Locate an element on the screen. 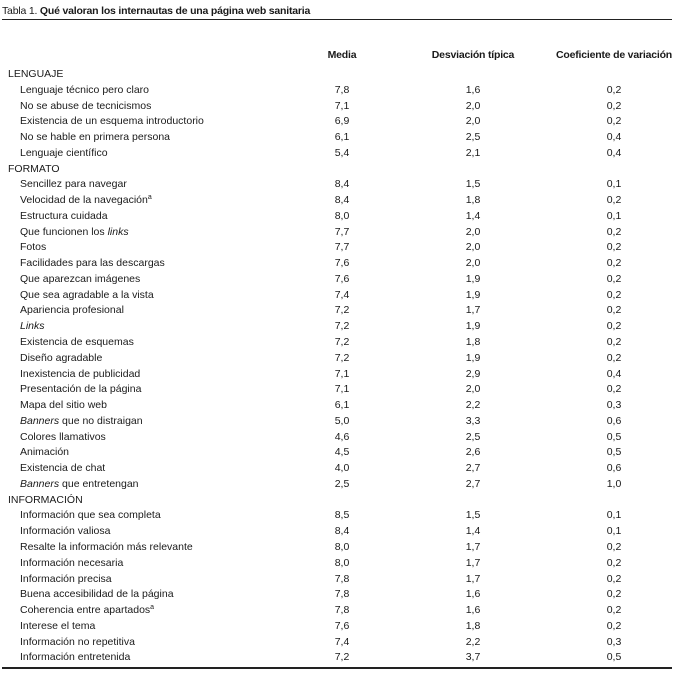 Image resolution: width=680 pixels, height=673 pixels. row-label-text: Interese el tema is located at coordinates (58, 625).